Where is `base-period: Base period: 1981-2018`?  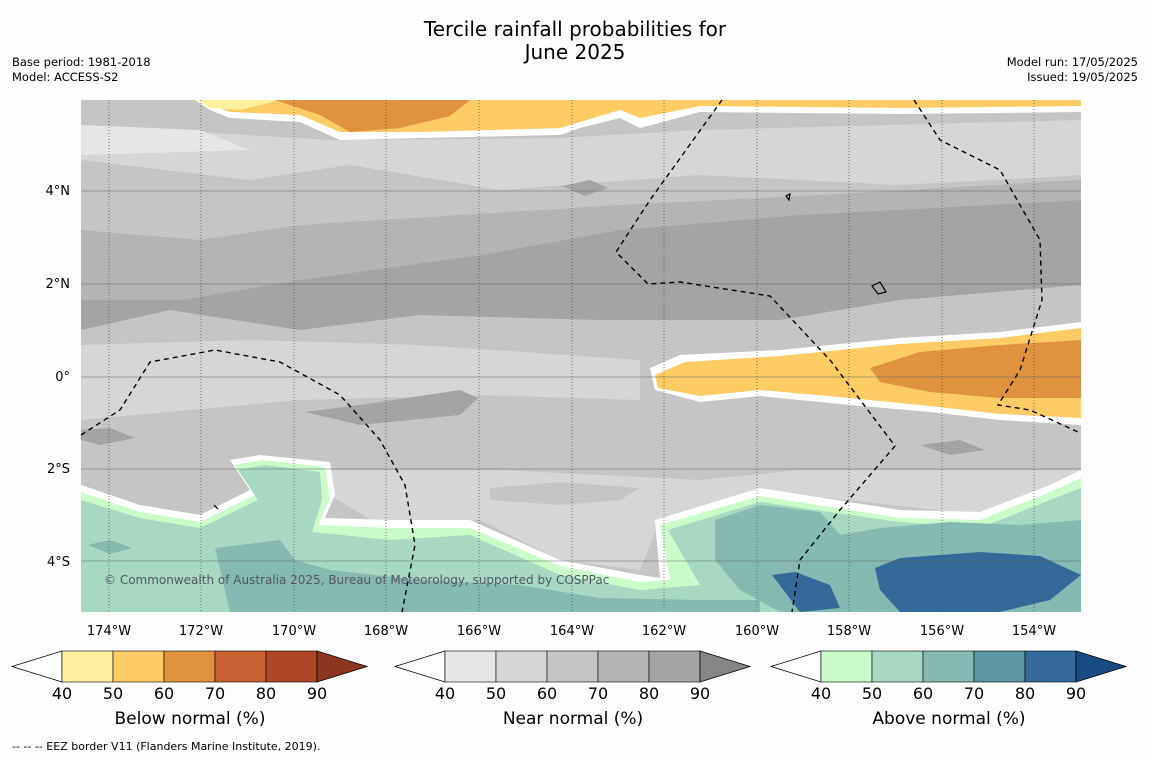 base-period: Base period: 1981-2018 is located at coordinates (81, 62).